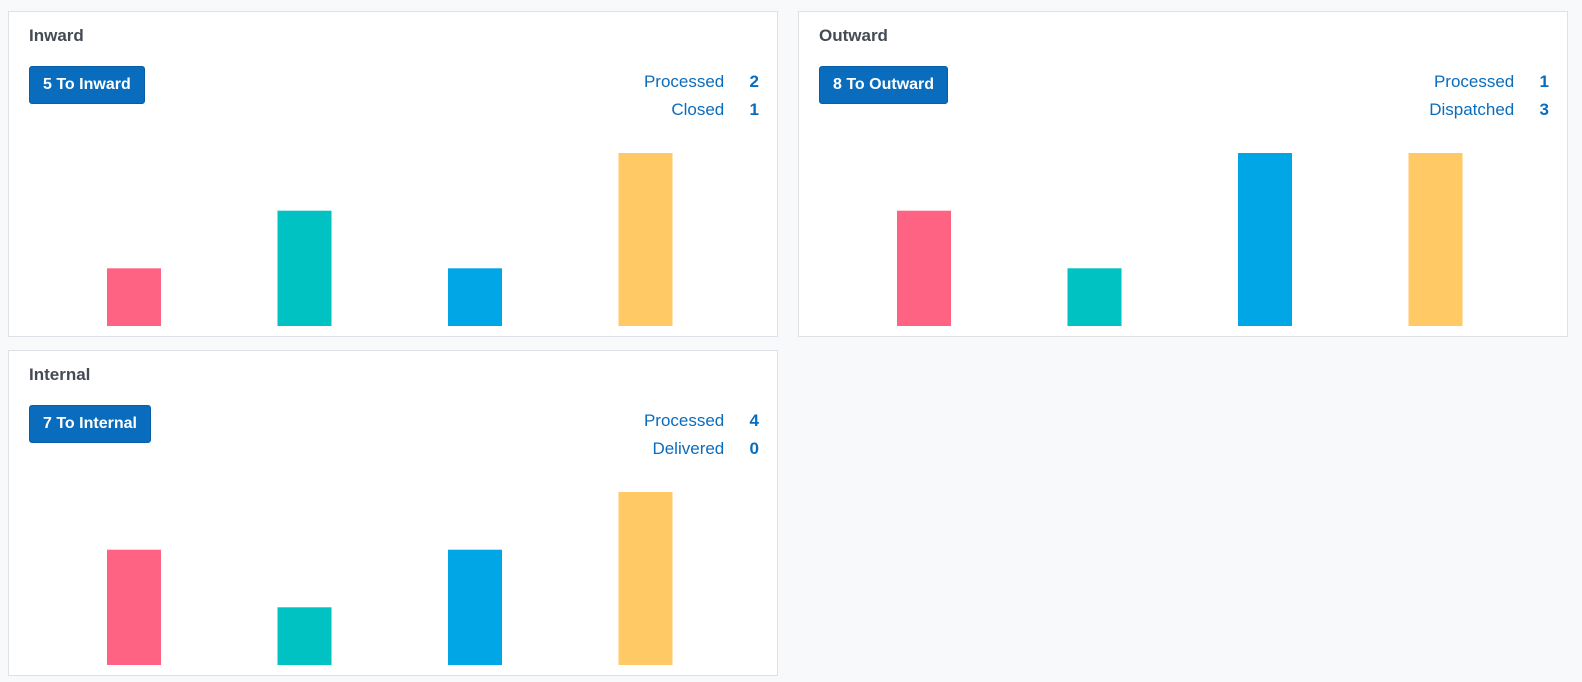  What do you see at coordinates (754, 448) in the screenshot?
I see `stat-value: 0` at bounding box center [754, 448].